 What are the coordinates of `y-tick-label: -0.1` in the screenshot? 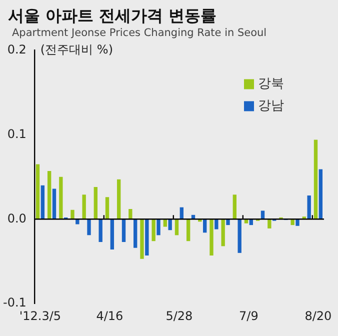 It's located at (14, 303).